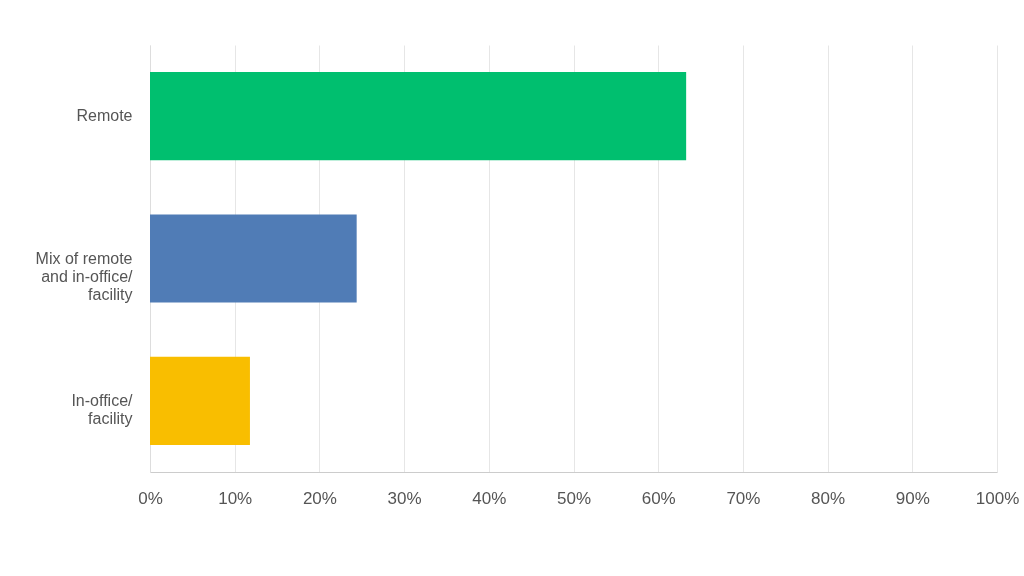 The width and height of the screenshot is (1024, 576). Describe the element at coordinates (319, 498) in the screenshot. I see `x-tick-label: 20%` at that location.